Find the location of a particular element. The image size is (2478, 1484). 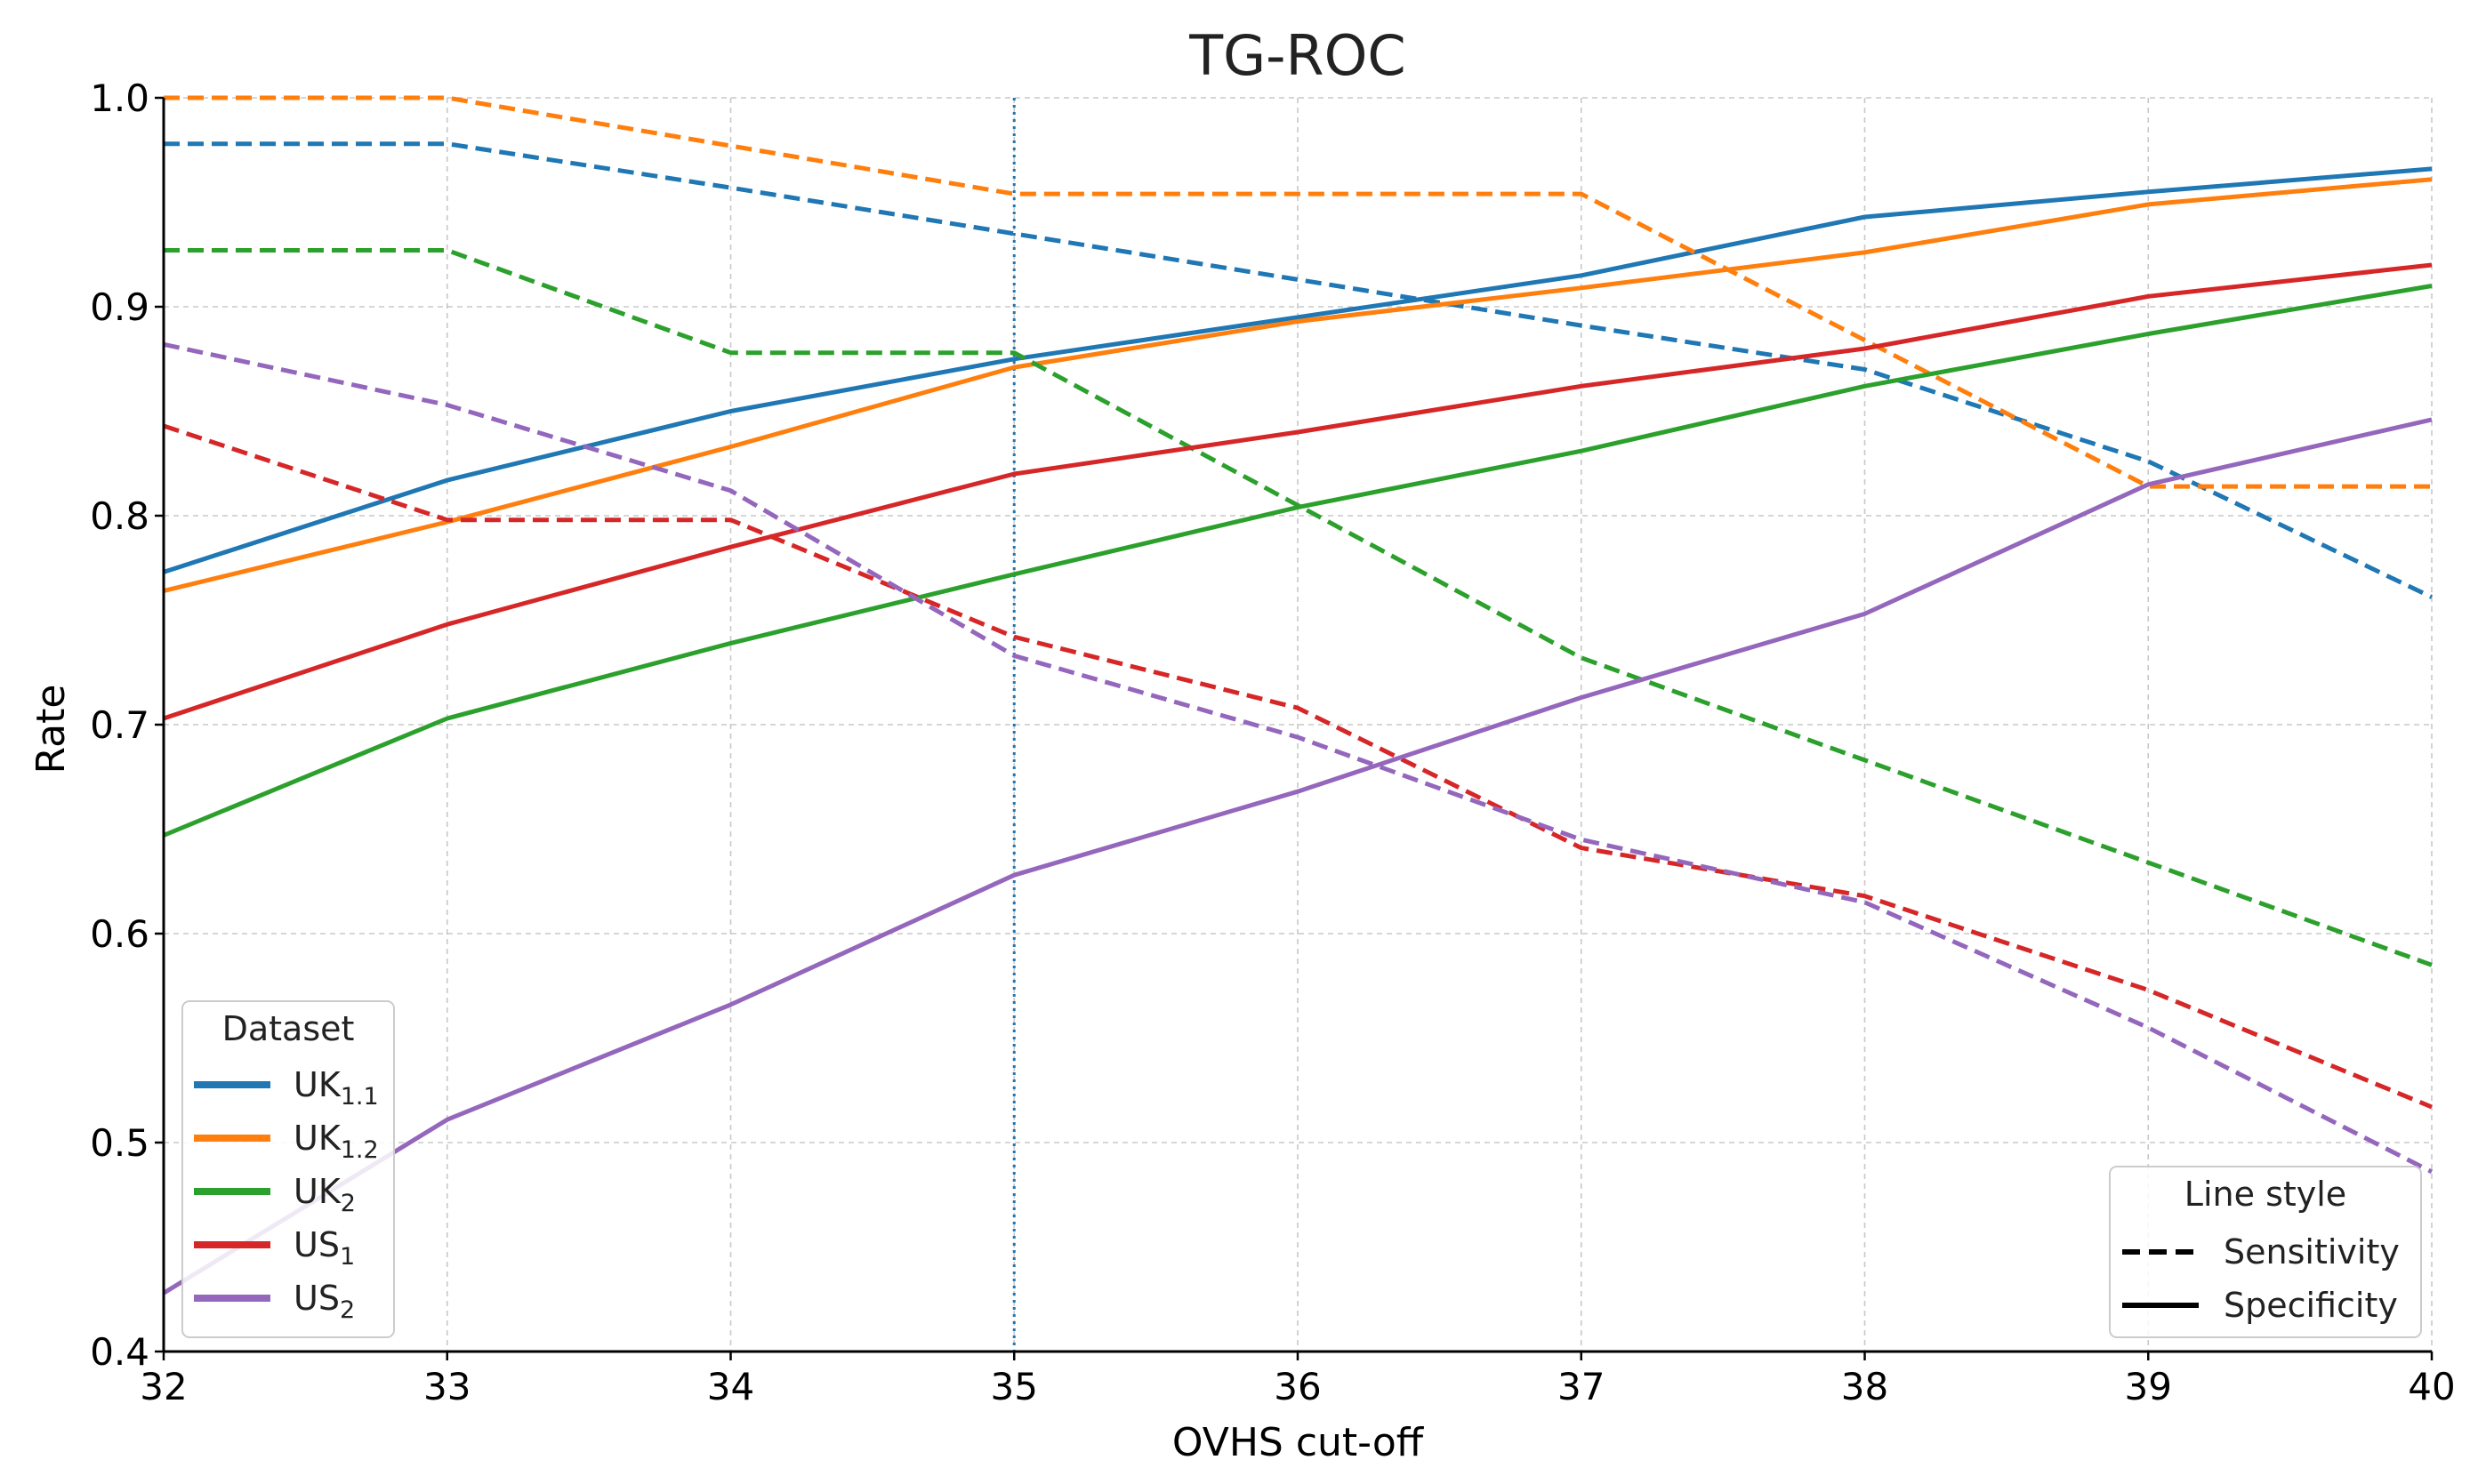

y-tick-label-0.5: 0.5 is located at coordinates (119, 1143).